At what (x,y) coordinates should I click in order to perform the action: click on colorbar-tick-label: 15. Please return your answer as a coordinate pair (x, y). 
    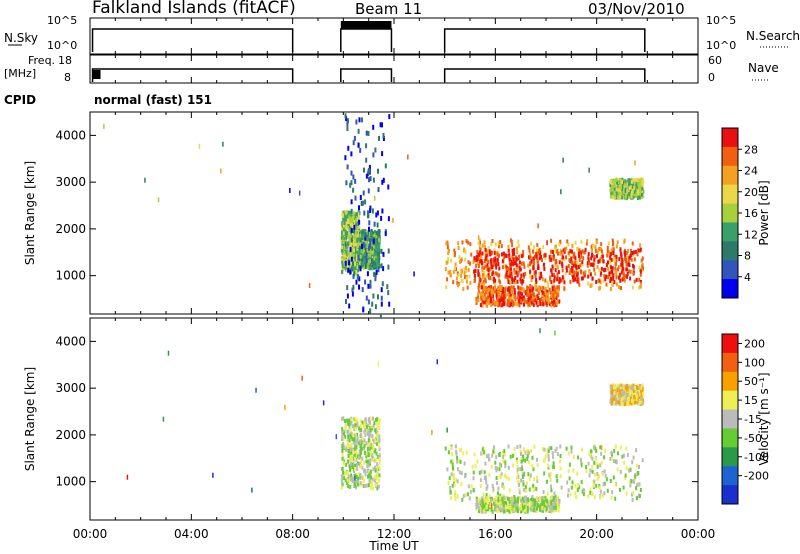
    Looking at the image, I should click on (751, 400).